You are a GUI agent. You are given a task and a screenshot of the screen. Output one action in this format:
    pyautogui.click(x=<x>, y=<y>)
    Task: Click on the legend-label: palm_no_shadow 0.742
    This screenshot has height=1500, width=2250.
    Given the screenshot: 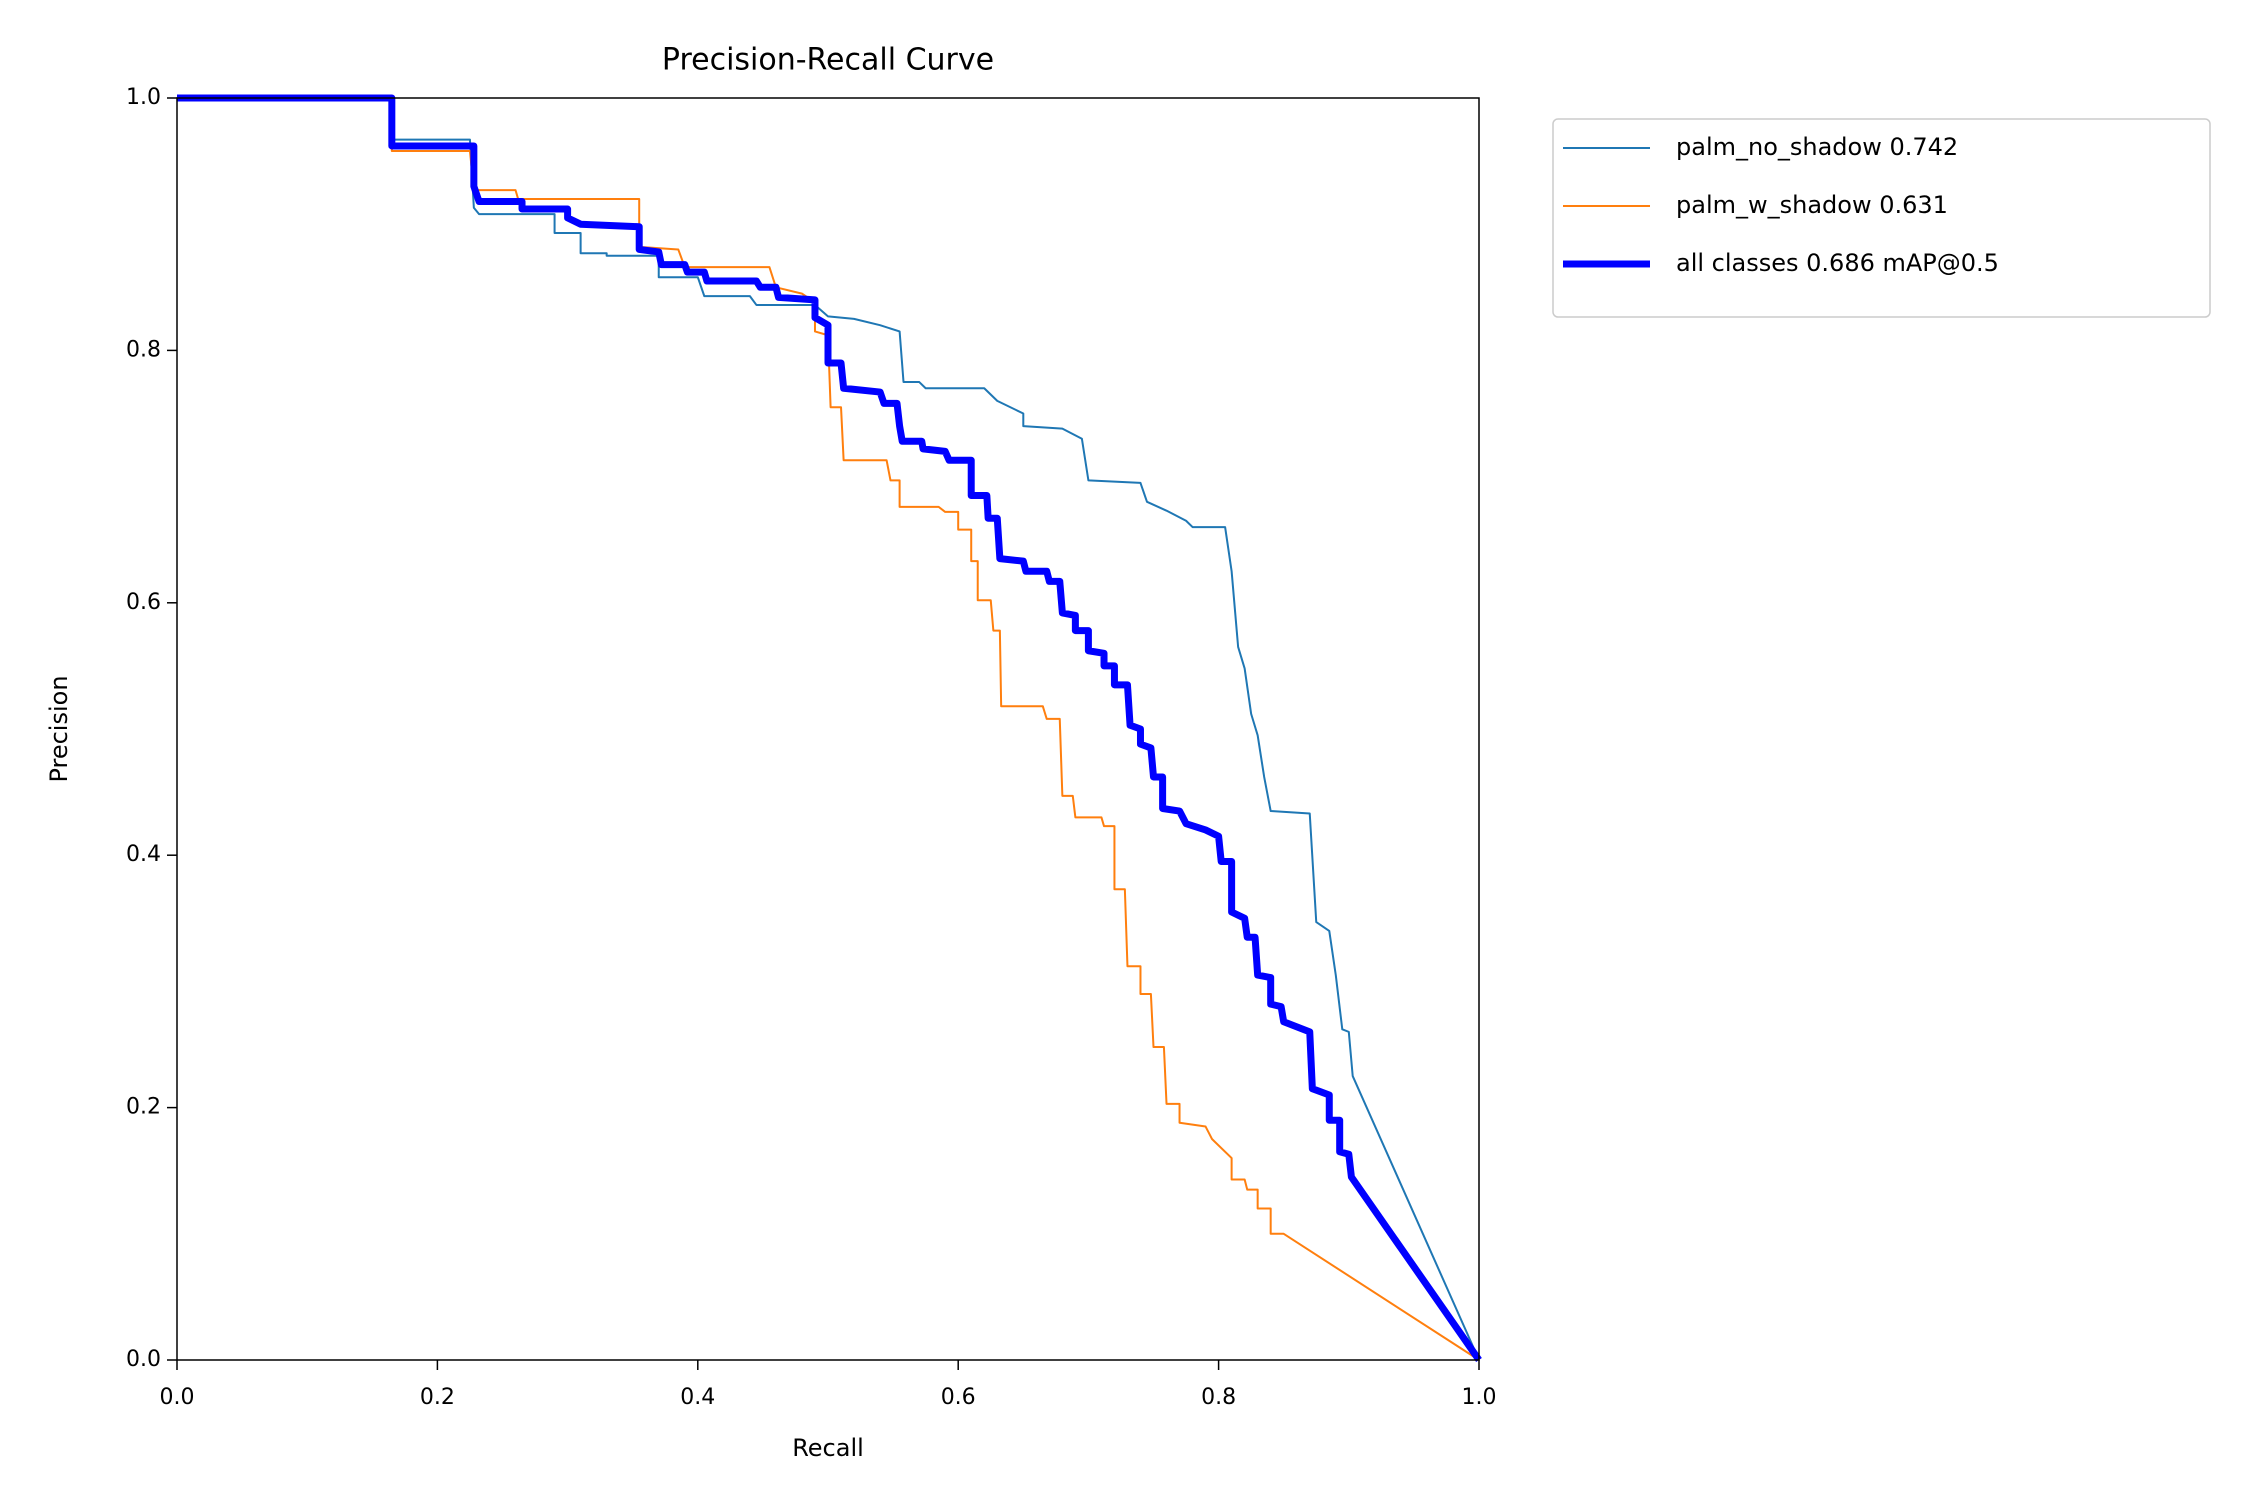 What is the action you would take?
    pyautogui.click(x=1817, y=147)
    